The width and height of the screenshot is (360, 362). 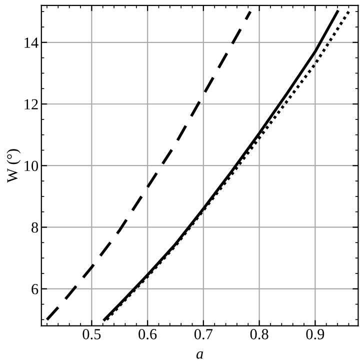 I want to click on y-tick-label: 10, so click(x=31, y=166).